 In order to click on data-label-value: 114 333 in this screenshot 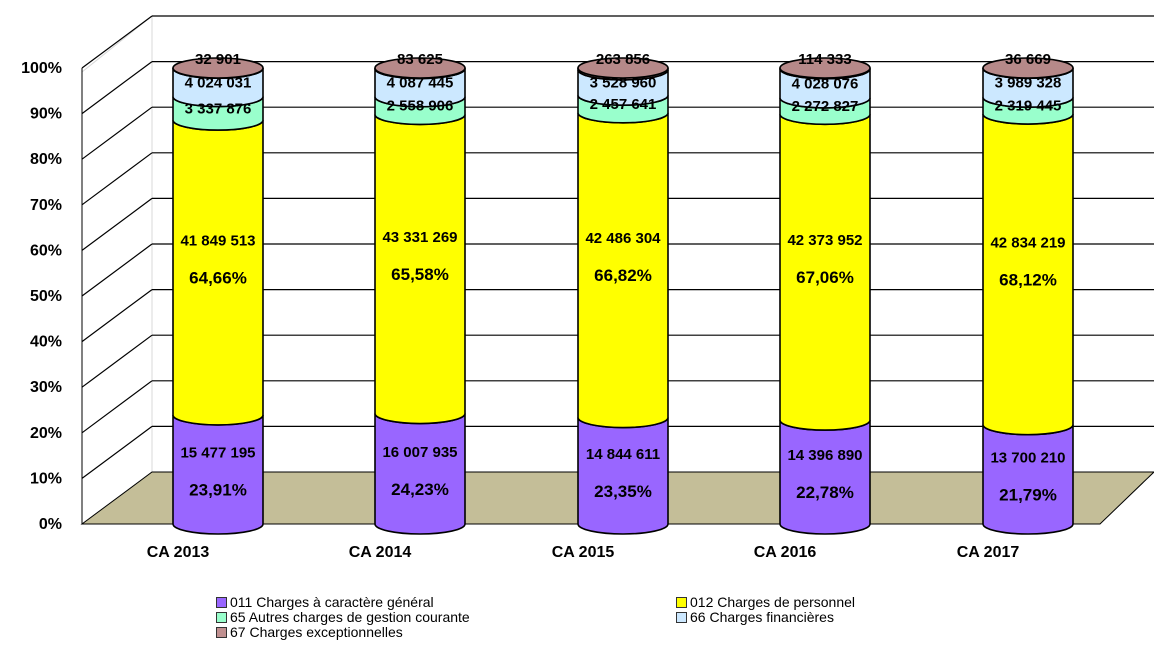, I will do `click(824, 59)`.